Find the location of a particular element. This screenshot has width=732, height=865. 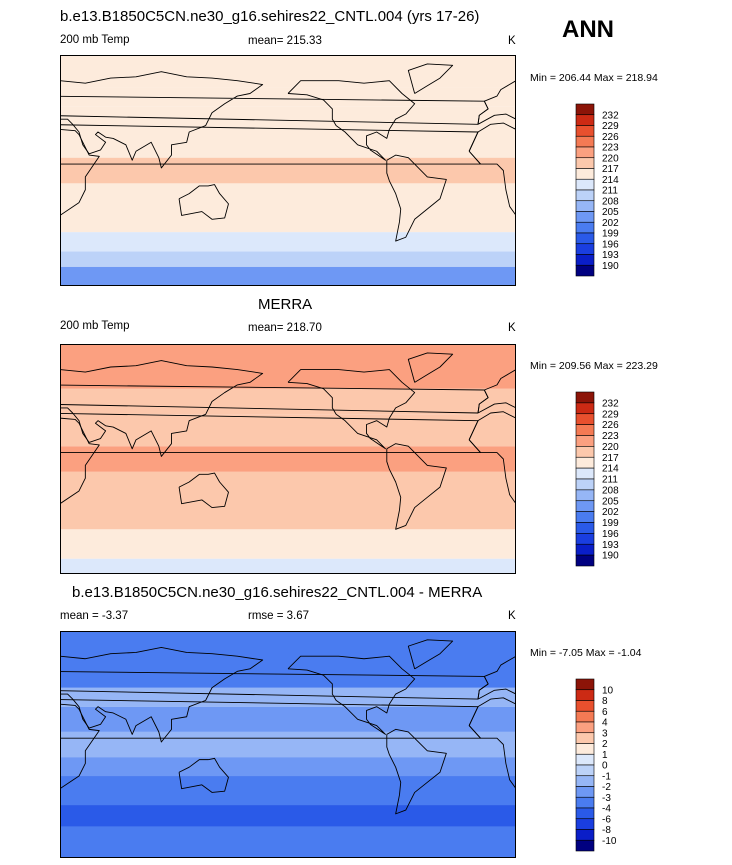

colorbar-tick-label: 4 is located at coordinates (605, 723).